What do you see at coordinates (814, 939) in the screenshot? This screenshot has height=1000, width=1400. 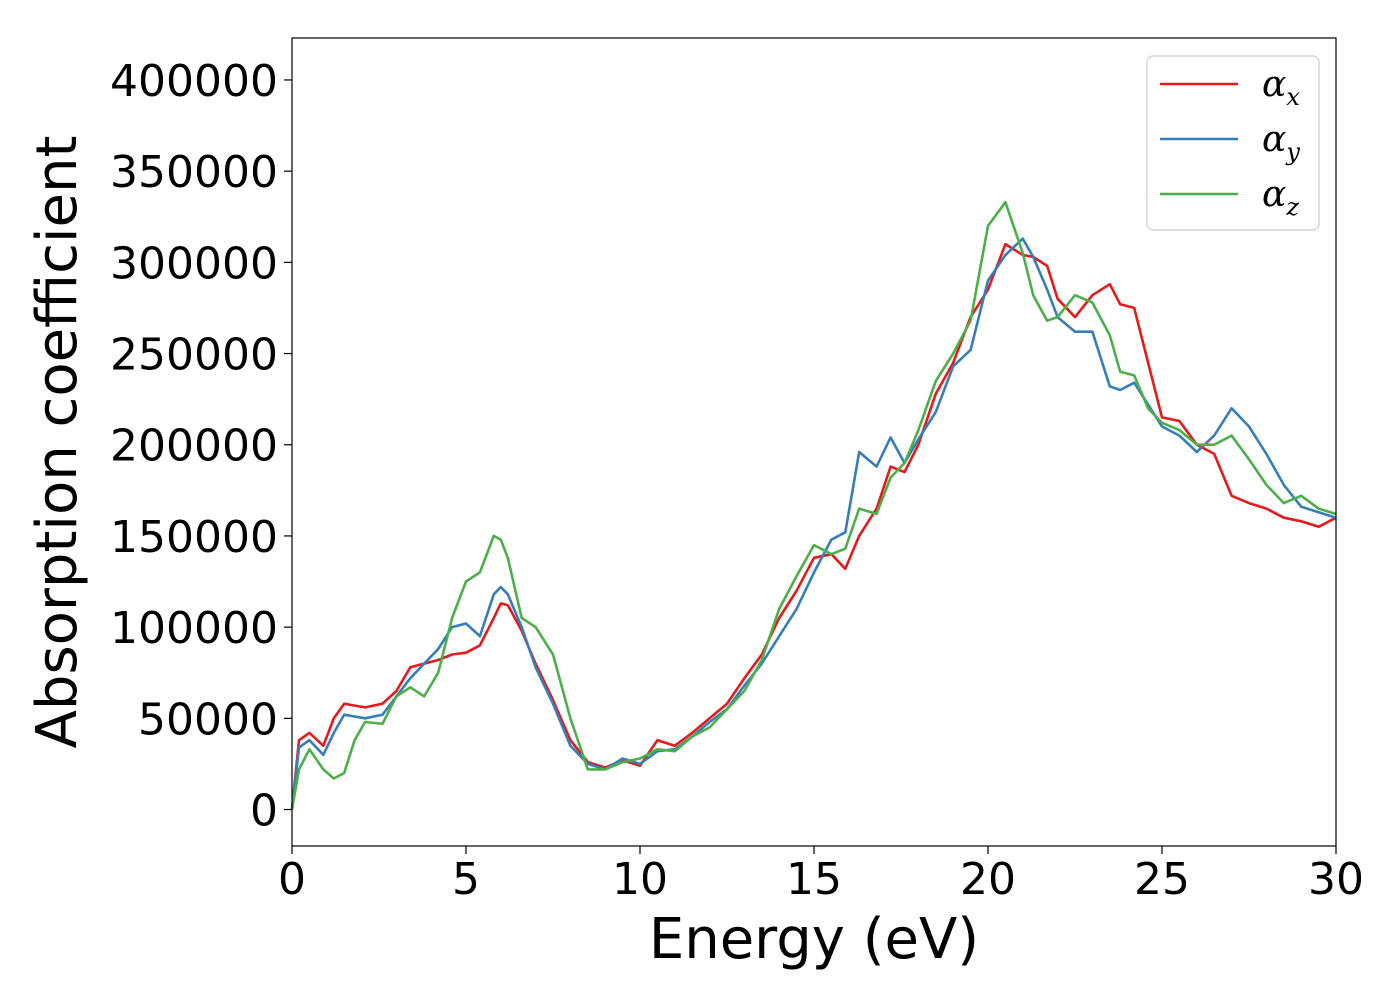 I see `x-axis-title: Energy (eV)` at bounding box center [814, 939].